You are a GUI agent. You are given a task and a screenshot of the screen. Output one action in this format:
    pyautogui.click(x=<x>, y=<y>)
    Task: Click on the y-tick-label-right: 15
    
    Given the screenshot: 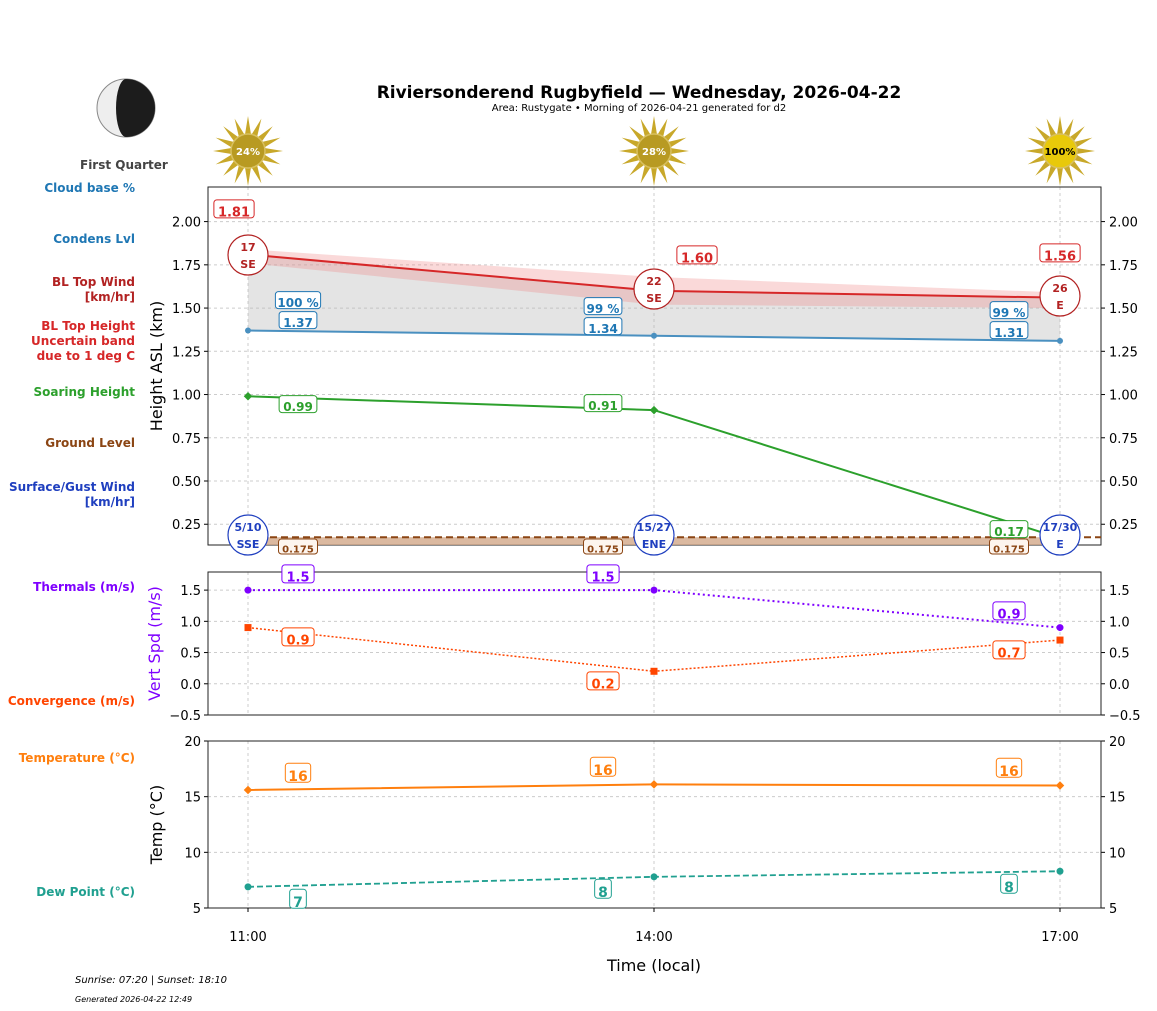 What is the action you would take?
    pyautogui.click(x=1117, y=798)
    